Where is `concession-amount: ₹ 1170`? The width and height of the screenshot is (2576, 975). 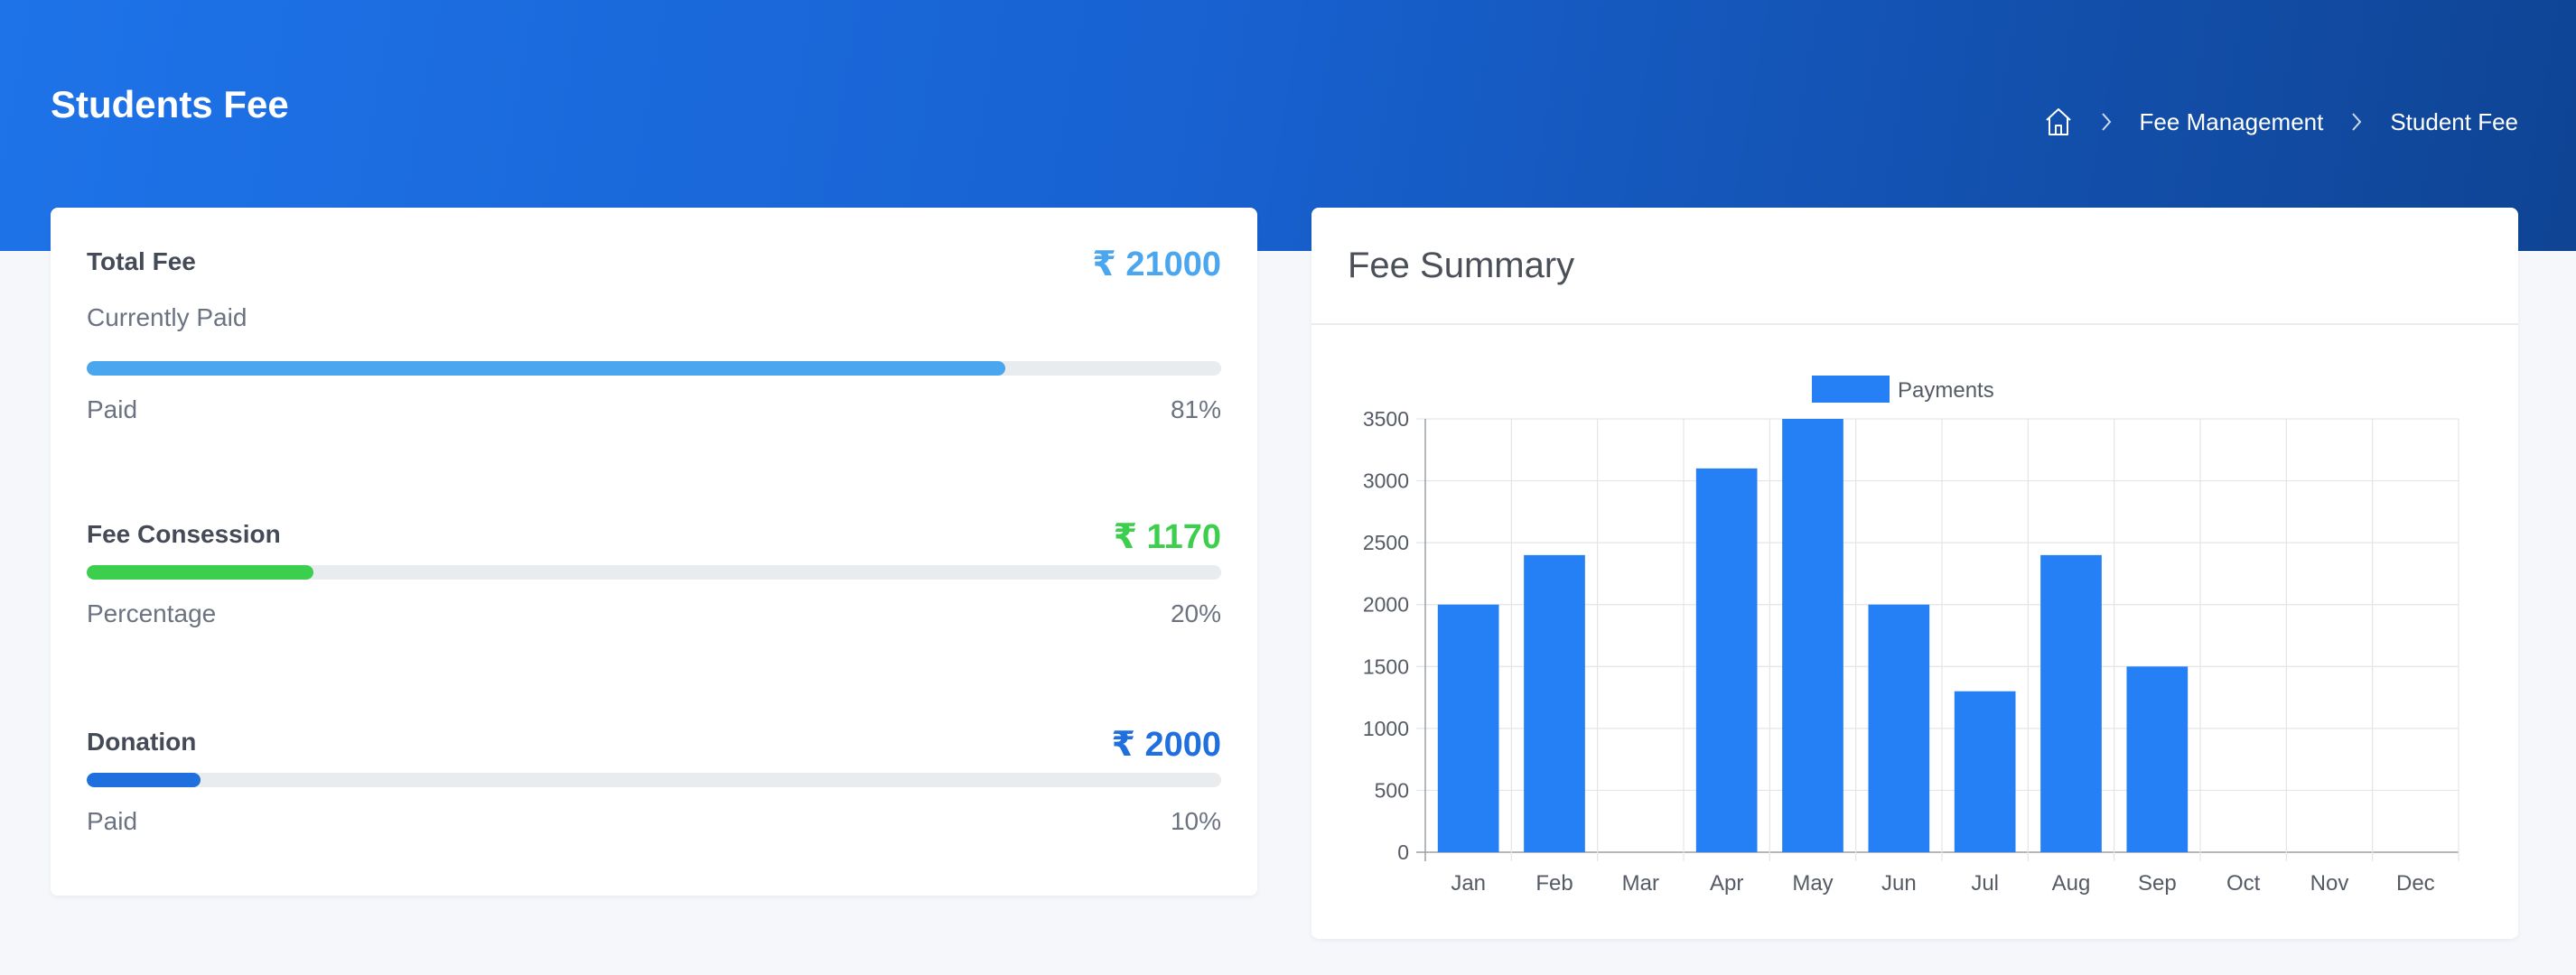 concession-amount: ₹ 1170 is located at coordinates (1167, 537).